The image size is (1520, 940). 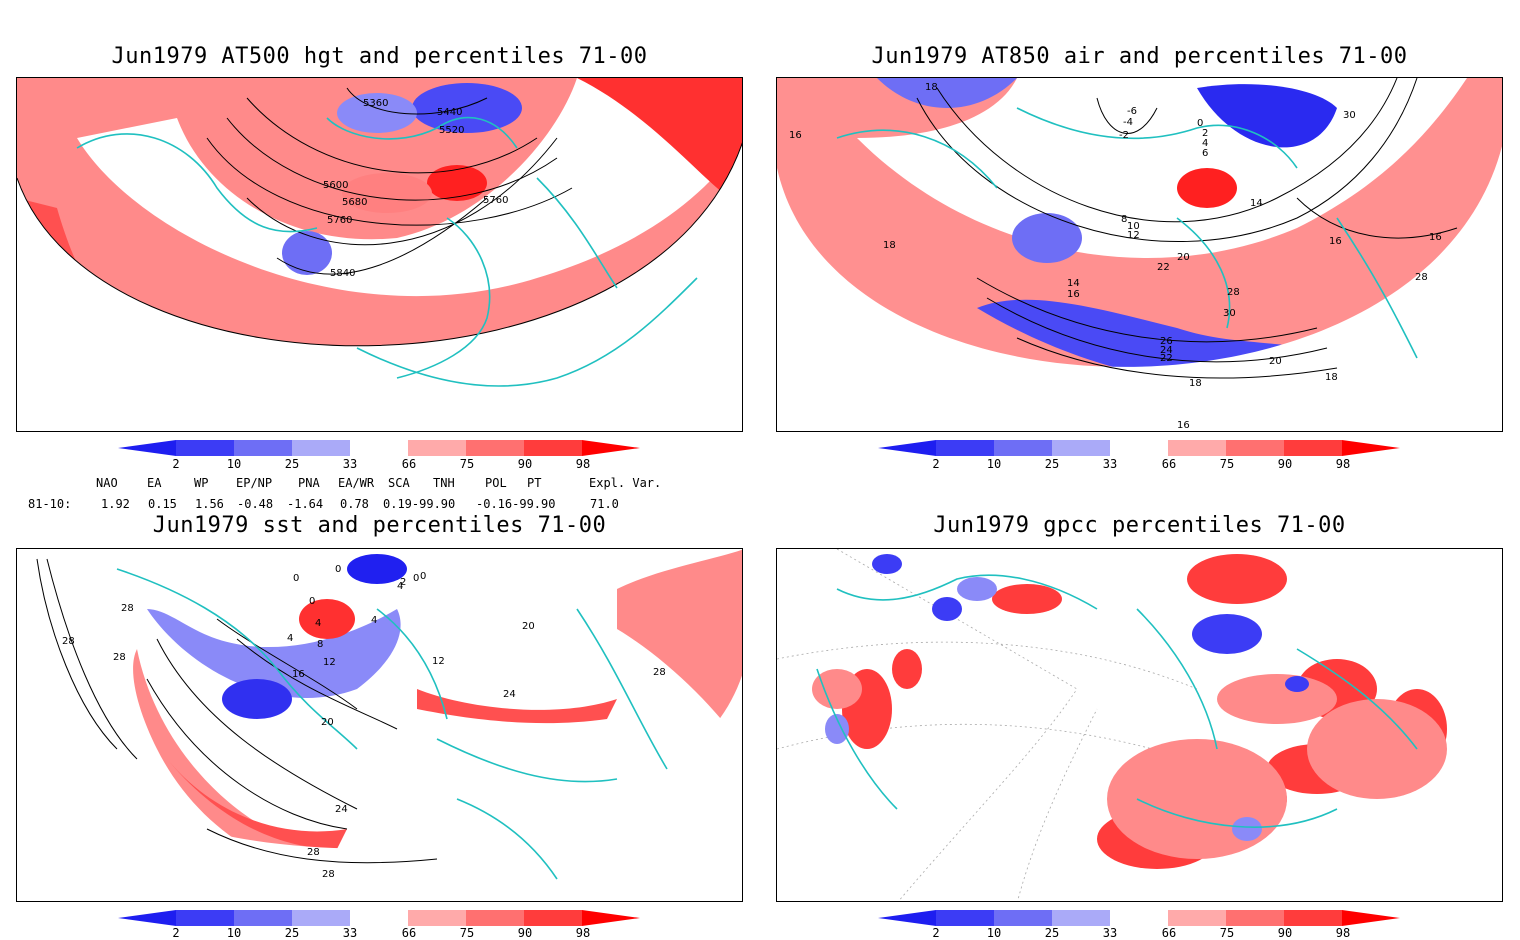 What do you see at coordinates (496, 483) in the screenshot?
I see `index-header: POL` at bounding box center [496, 483].